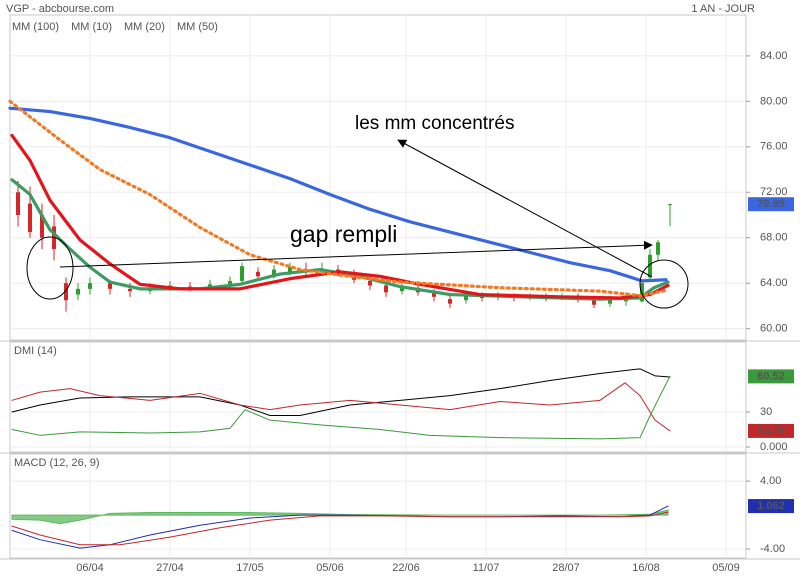 The image size is (800, 580). I want to click on last-value-label: 60.52, so click(771, 376).